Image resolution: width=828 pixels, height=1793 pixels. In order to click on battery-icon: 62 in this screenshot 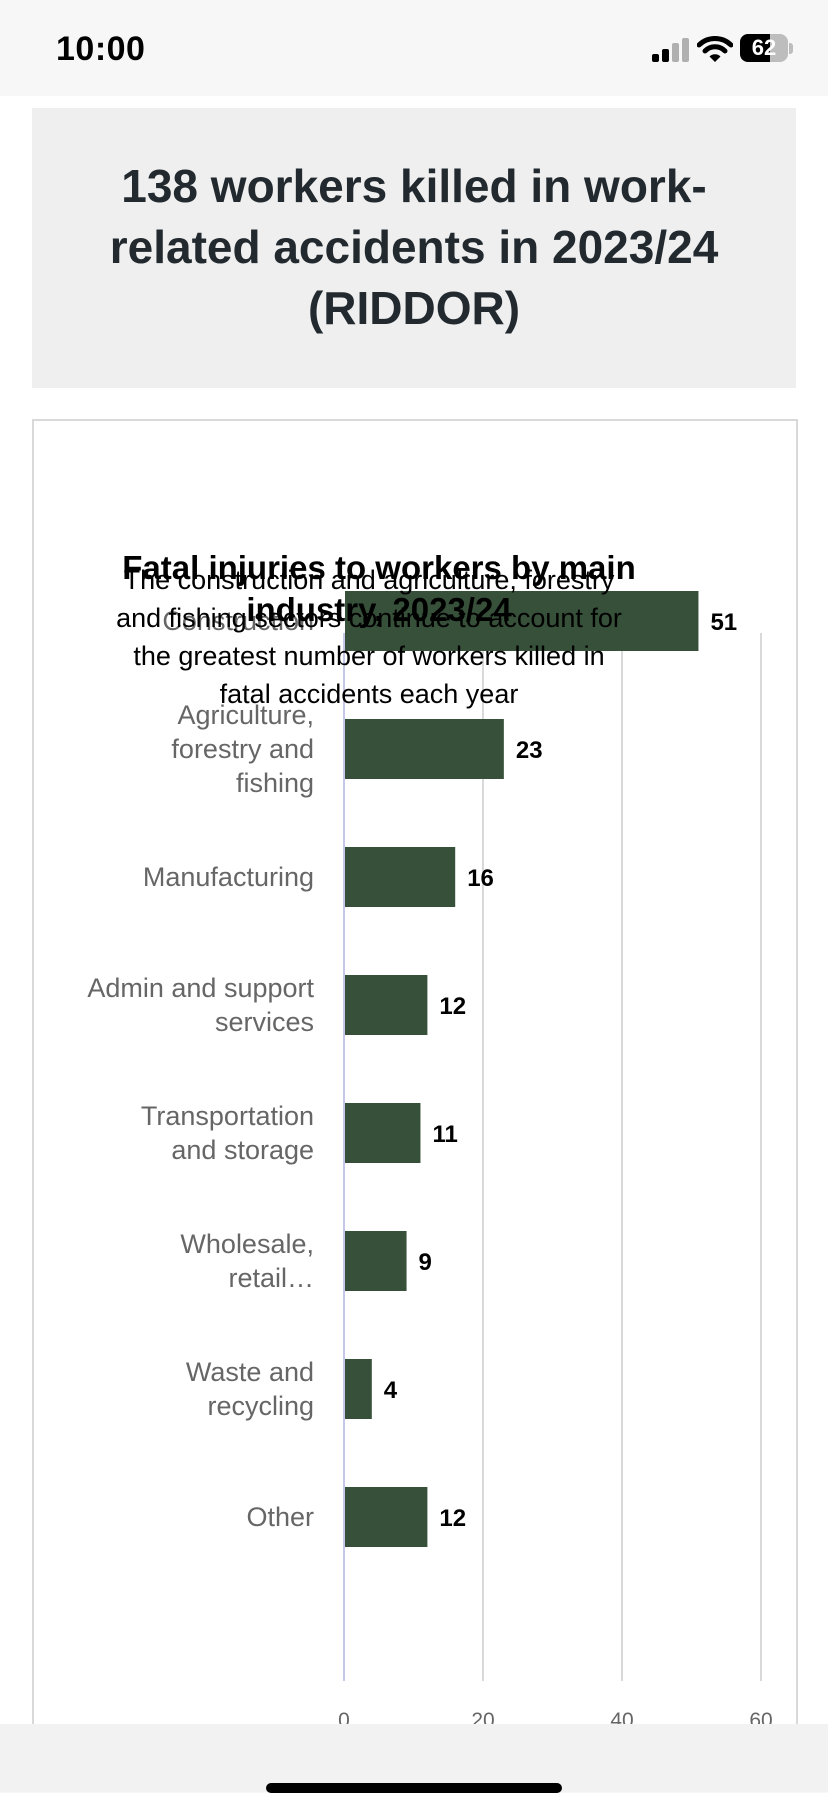, I will do `click(767, 49)`.